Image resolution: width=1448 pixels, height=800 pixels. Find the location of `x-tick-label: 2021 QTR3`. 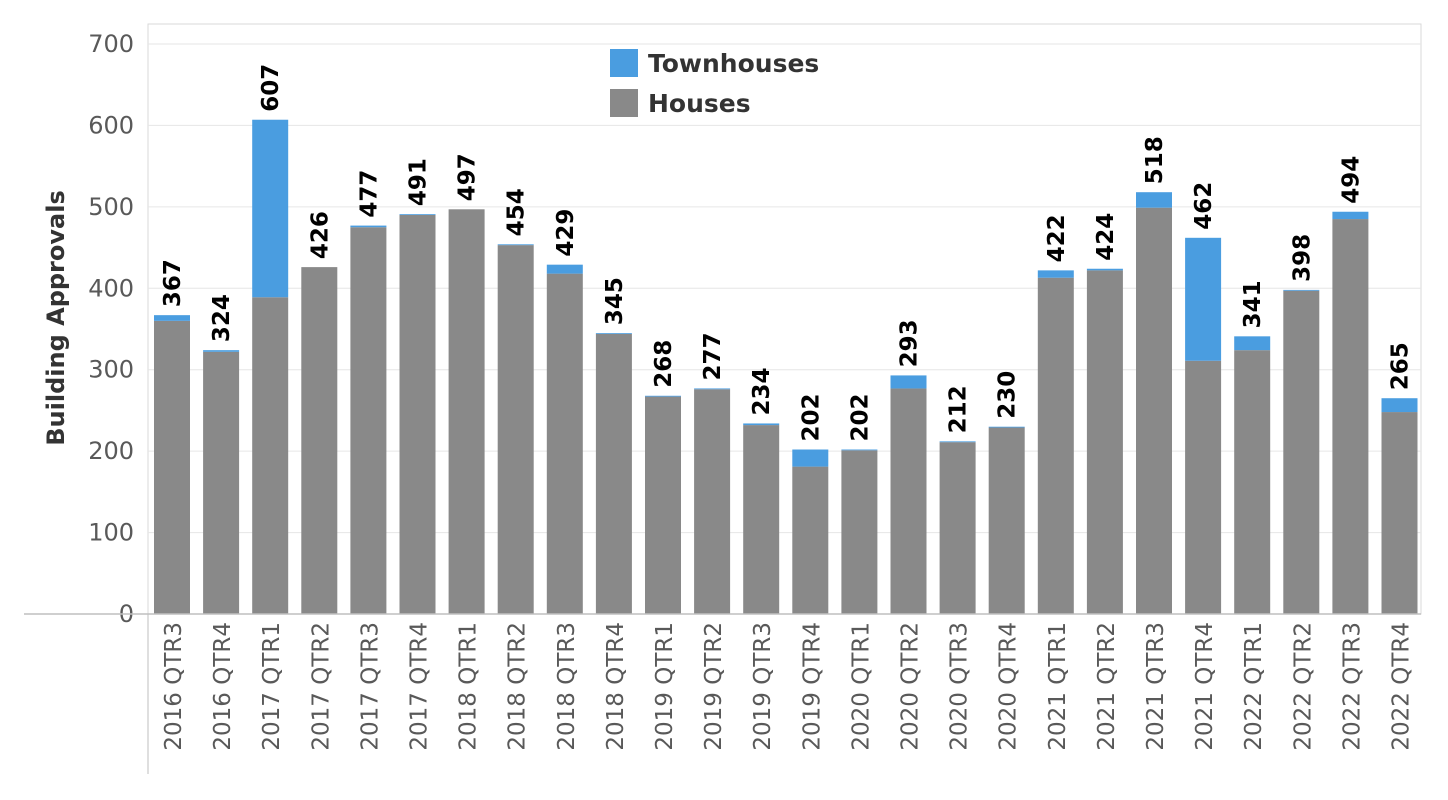

x-tick-label: 2021 QTR3 is located at coordinates (1156, 686).